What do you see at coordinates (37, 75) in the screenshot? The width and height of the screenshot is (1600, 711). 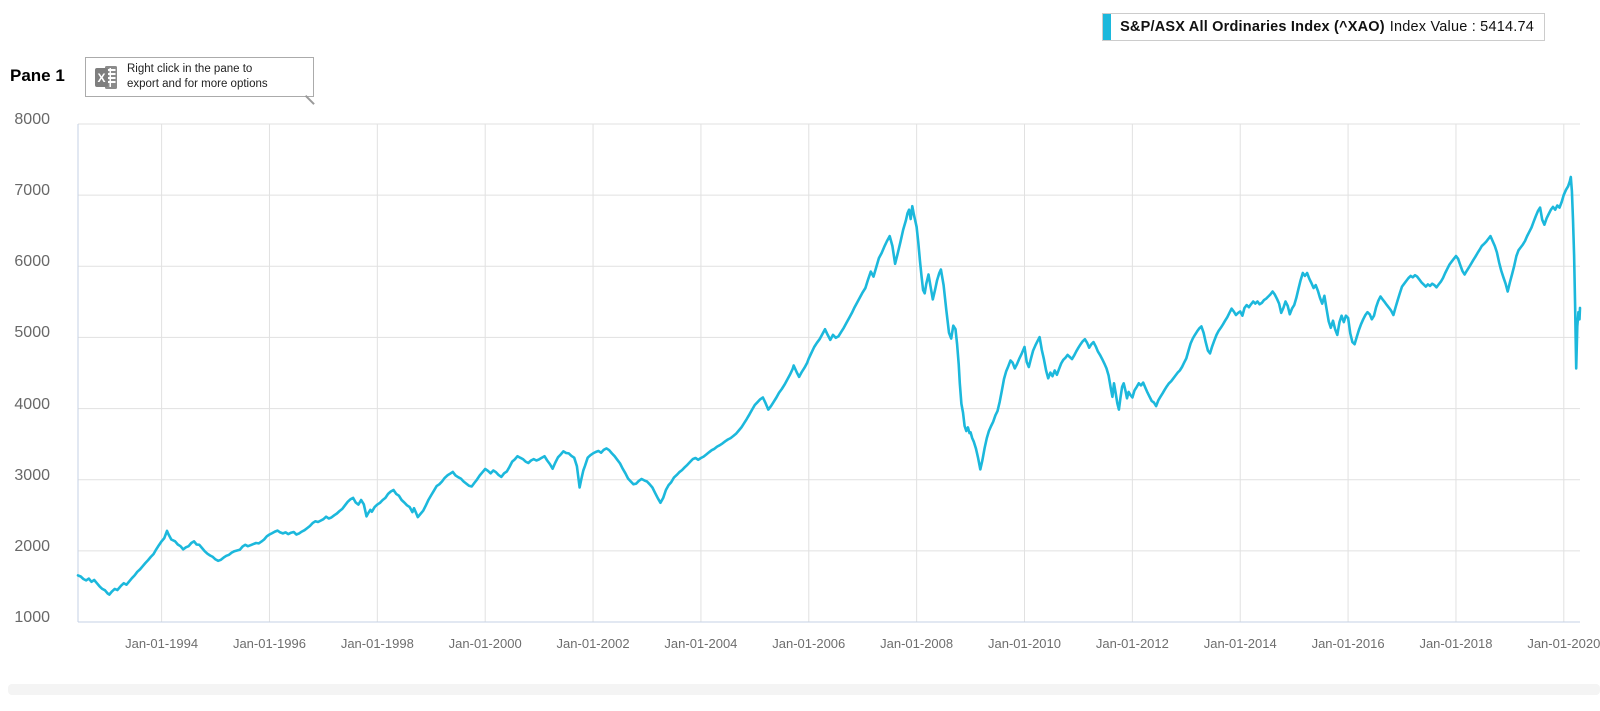 I see `pane-title: Pane 1` at bounding box center [37, 75].